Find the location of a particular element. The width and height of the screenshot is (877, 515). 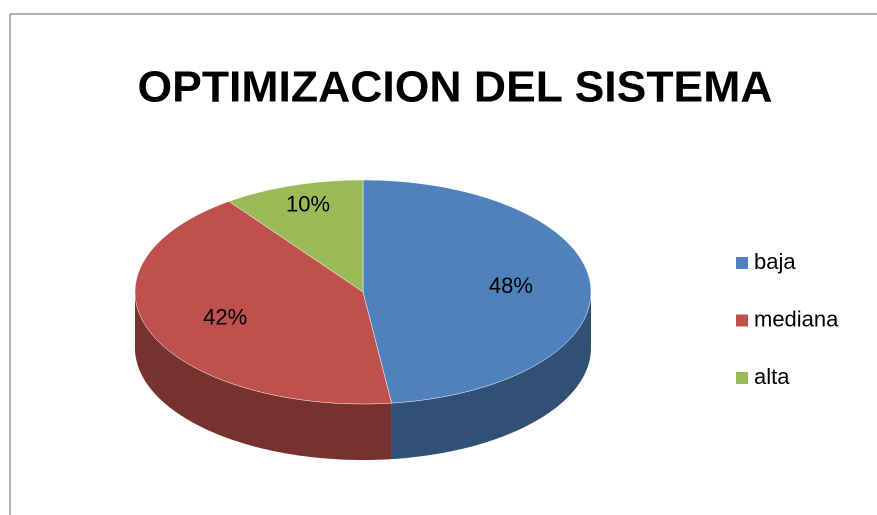

chart-title: OPTIMIZACION DEL SISTEMA is located at coordinates (455, 87).